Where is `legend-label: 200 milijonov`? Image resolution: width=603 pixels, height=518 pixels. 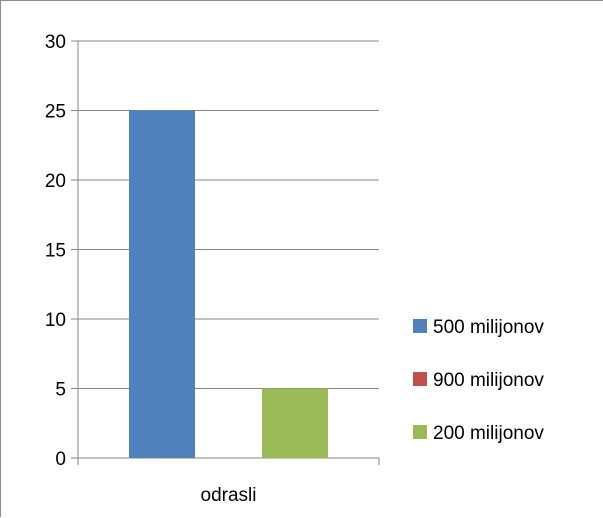 legend-label: 200 milijonov is located at coordinates (488, 433).